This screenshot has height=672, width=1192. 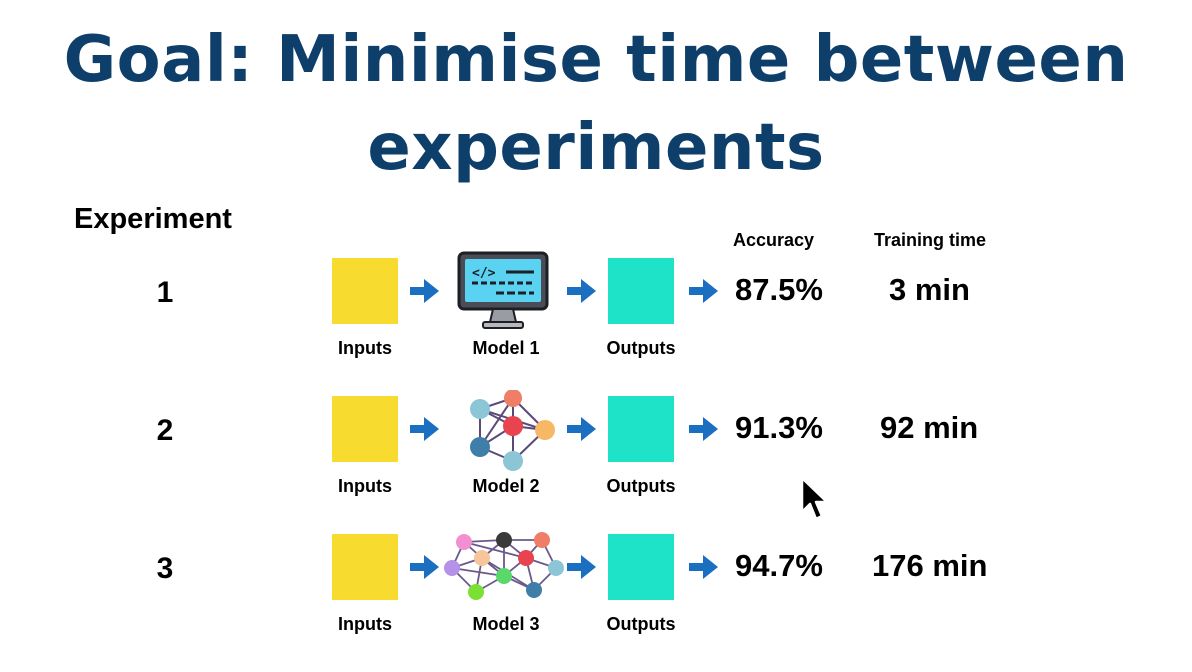 I want to click on slide-title-line-1: Goal: Minimise time between, so click(x=596, y=60).